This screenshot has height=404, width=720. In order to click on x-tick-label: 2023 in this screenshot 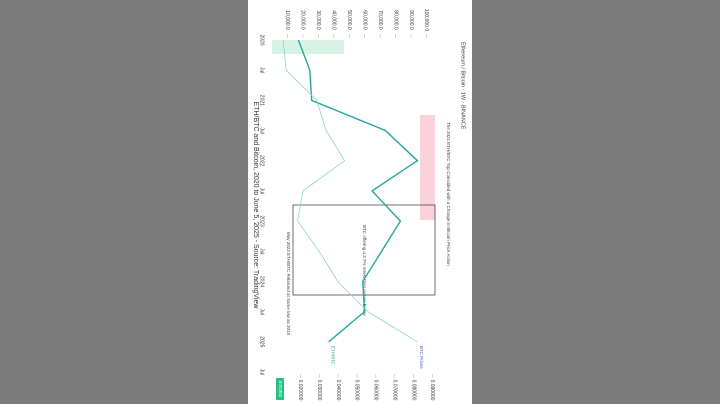, I will do `click(262, 221)`.